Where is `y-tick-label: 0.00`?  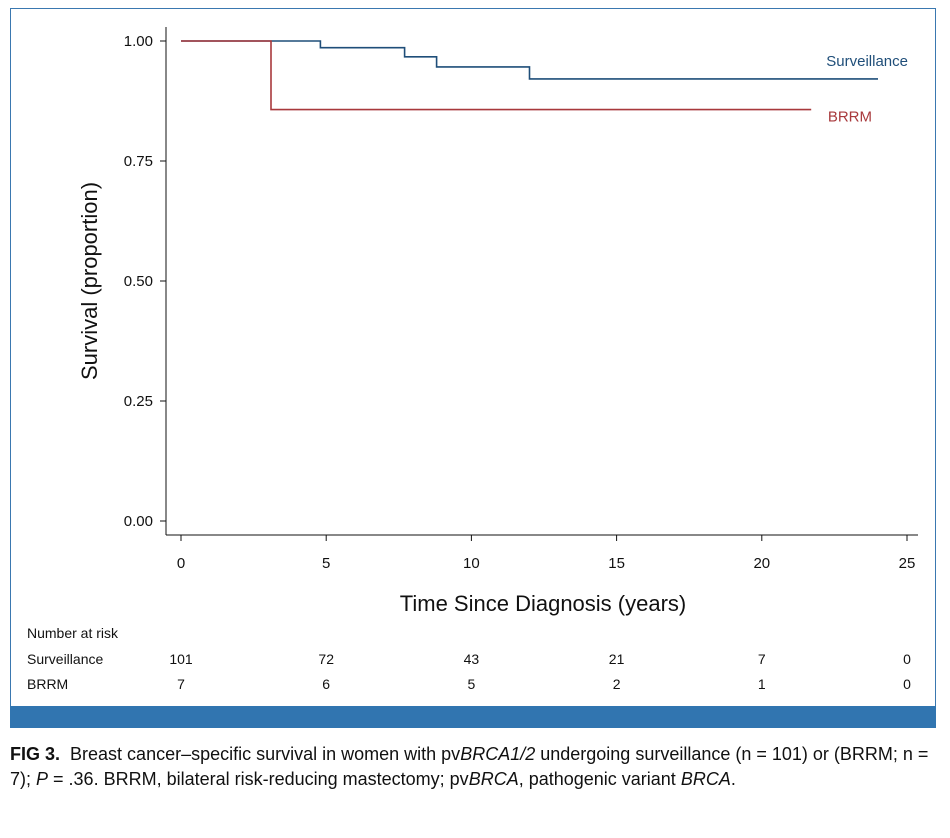
y-tick-label: 0.00 is located at coordinates (138, 521).